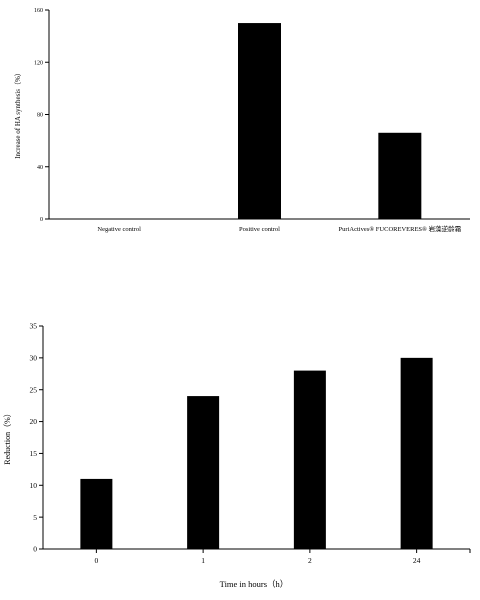 This screenshot has height=600, width=480. What do you see at coordinates (254, 584) in the screenshot?
I see `chart-2-x-axis-label: Time in hours（h）` at bounding box center [254, 584].